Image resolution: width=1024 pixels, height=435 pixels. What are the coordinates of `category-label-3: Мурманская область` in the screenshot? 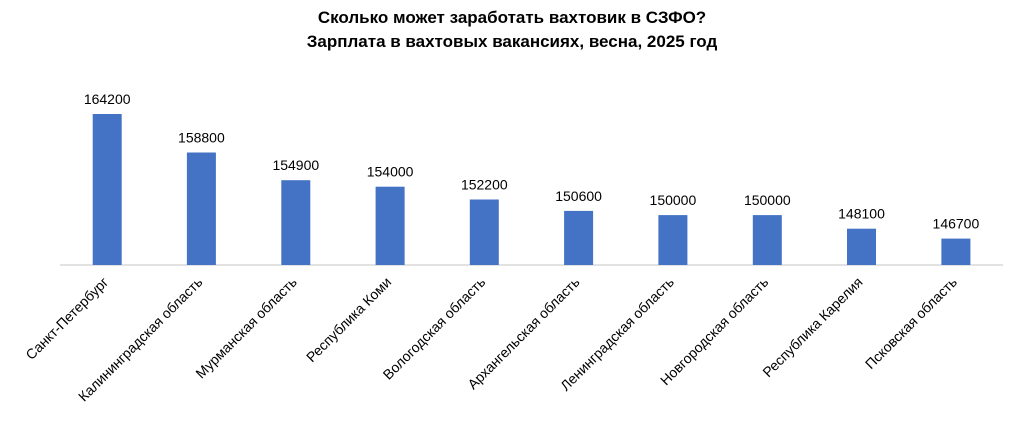 It's located at (246, 328).